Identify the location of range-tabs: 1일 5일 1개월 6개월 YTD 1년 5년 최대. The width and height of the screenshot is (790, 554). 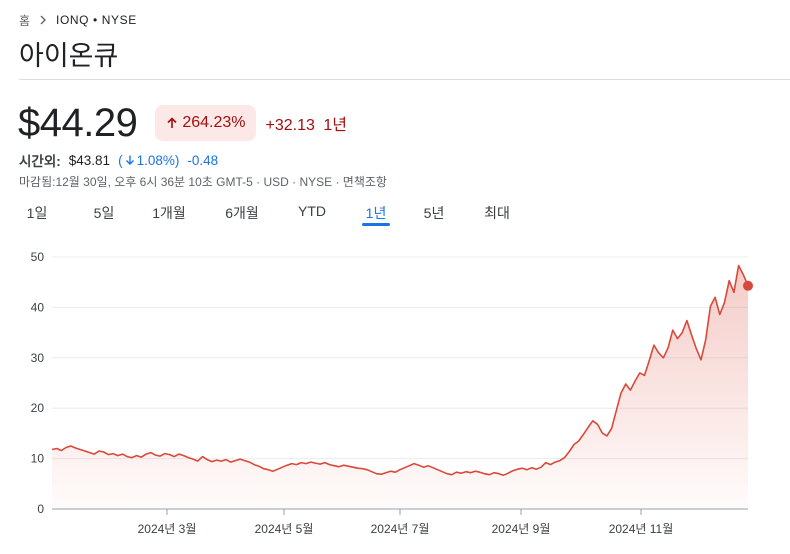
(269, 215).